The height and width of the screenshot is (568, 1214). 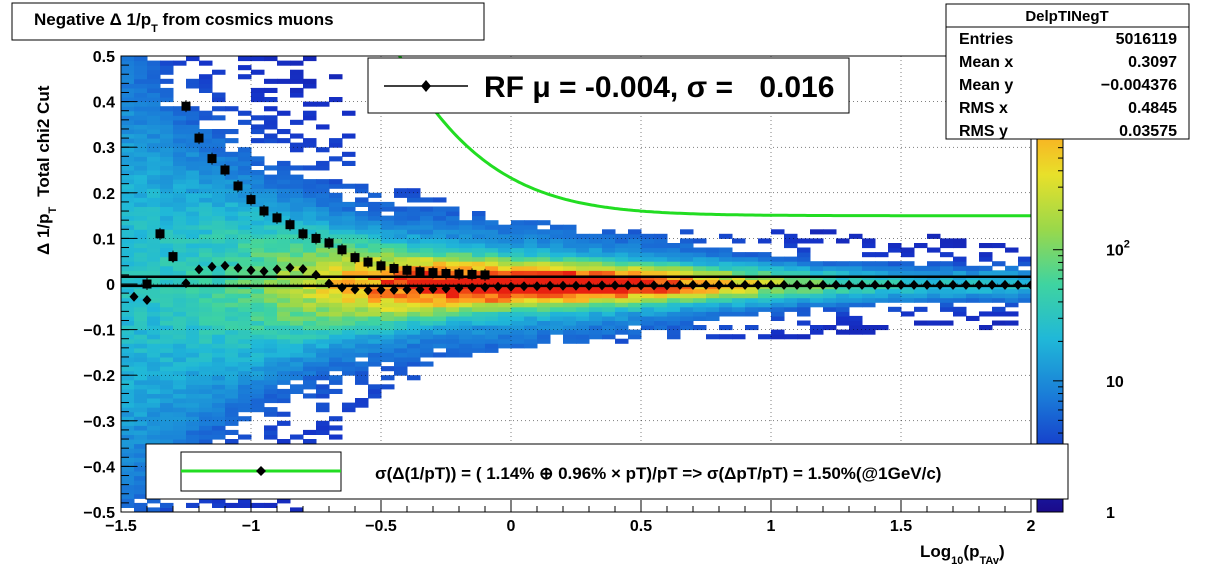 I want to click on stats-label: RMS x, so click(x=983, y=108).